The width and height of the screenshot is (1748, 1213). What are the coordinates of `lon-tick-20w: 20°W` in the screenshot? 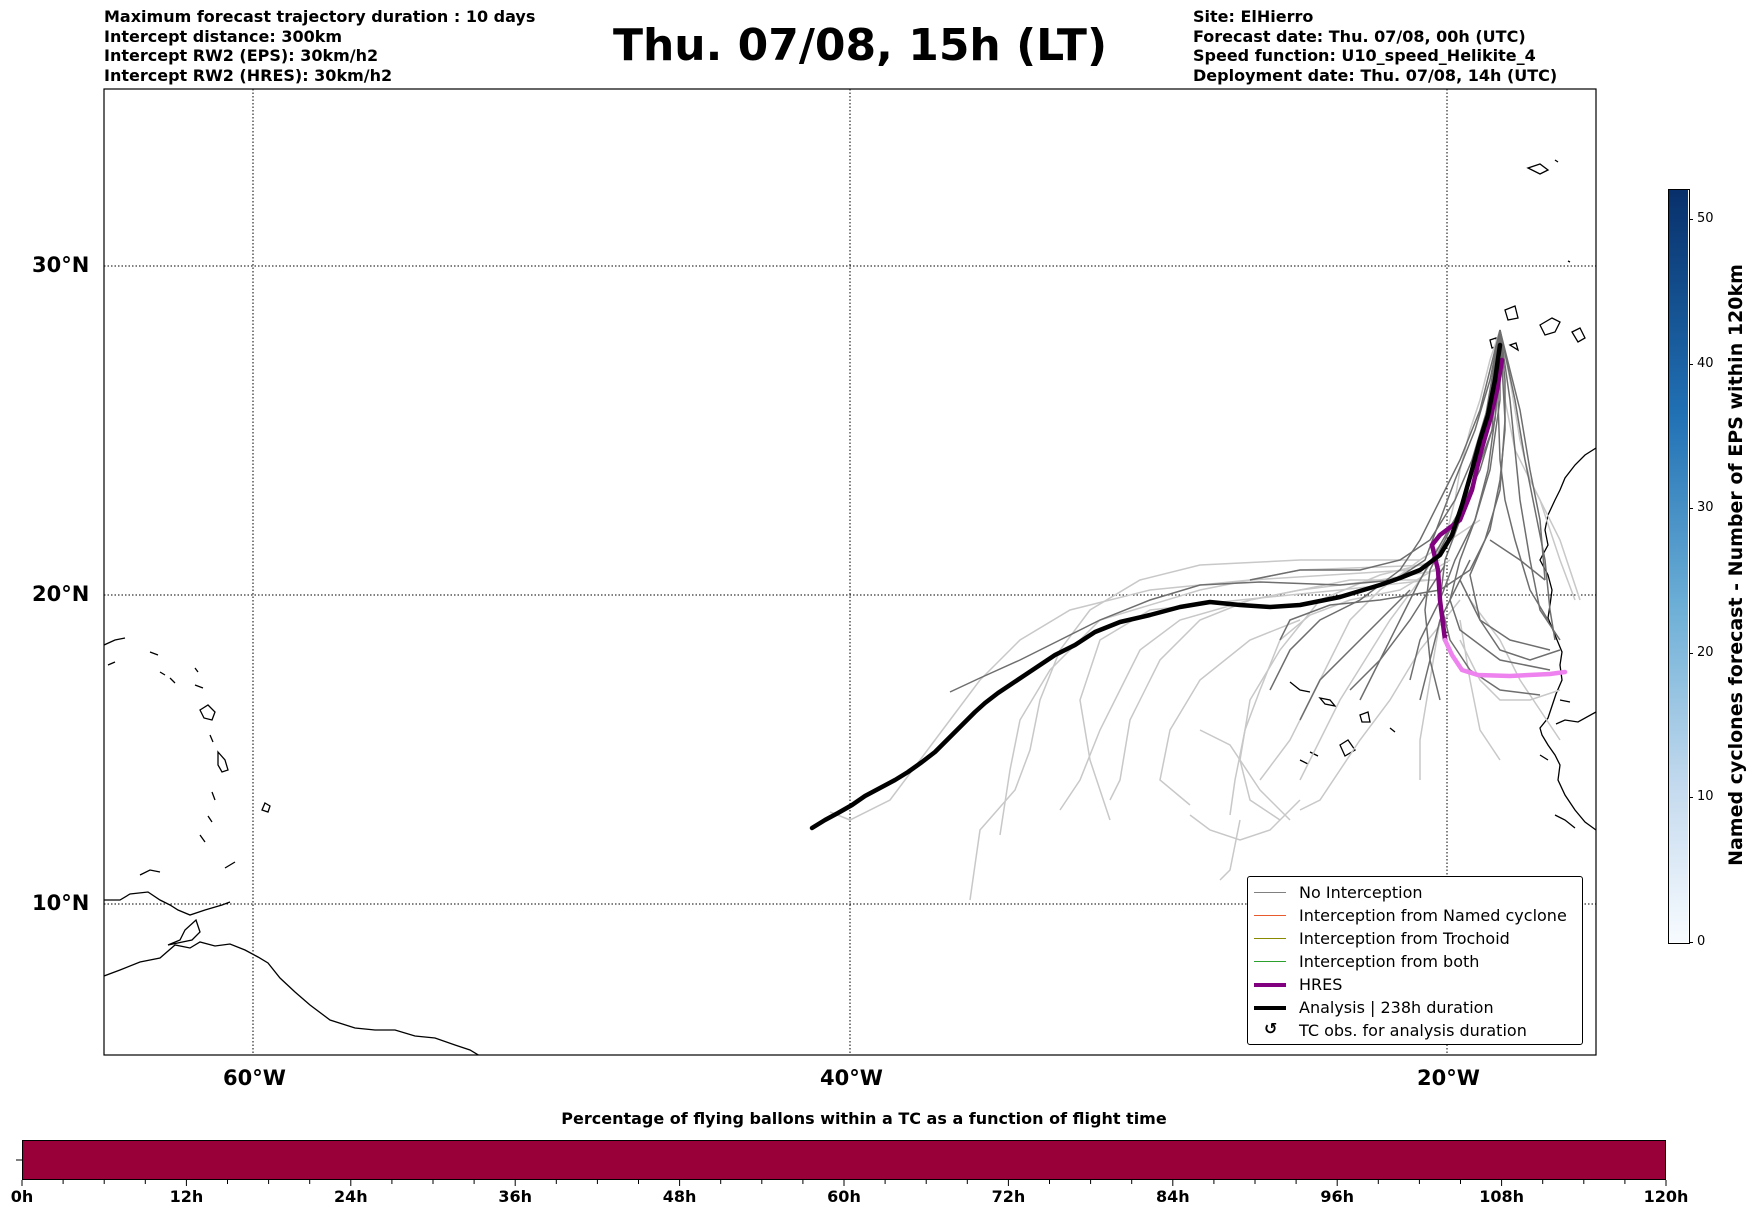 It's located at (1448, 1078).